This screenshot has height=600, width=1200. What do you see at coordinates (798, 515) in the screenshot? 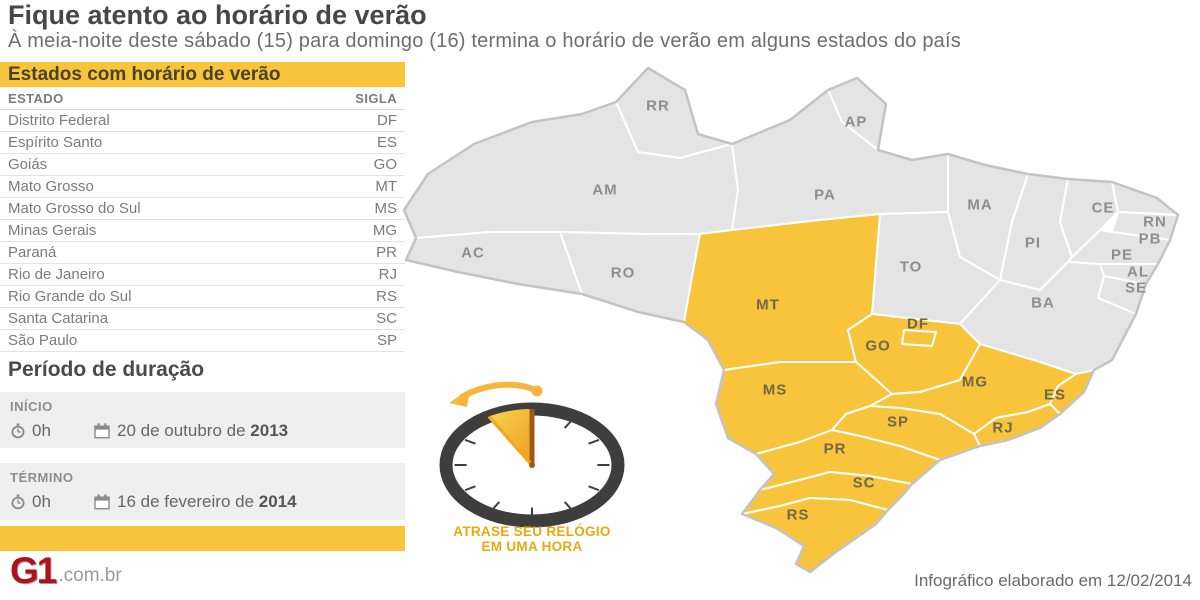
I see `state-label-RS: RS` at bounding box center [798, 515].